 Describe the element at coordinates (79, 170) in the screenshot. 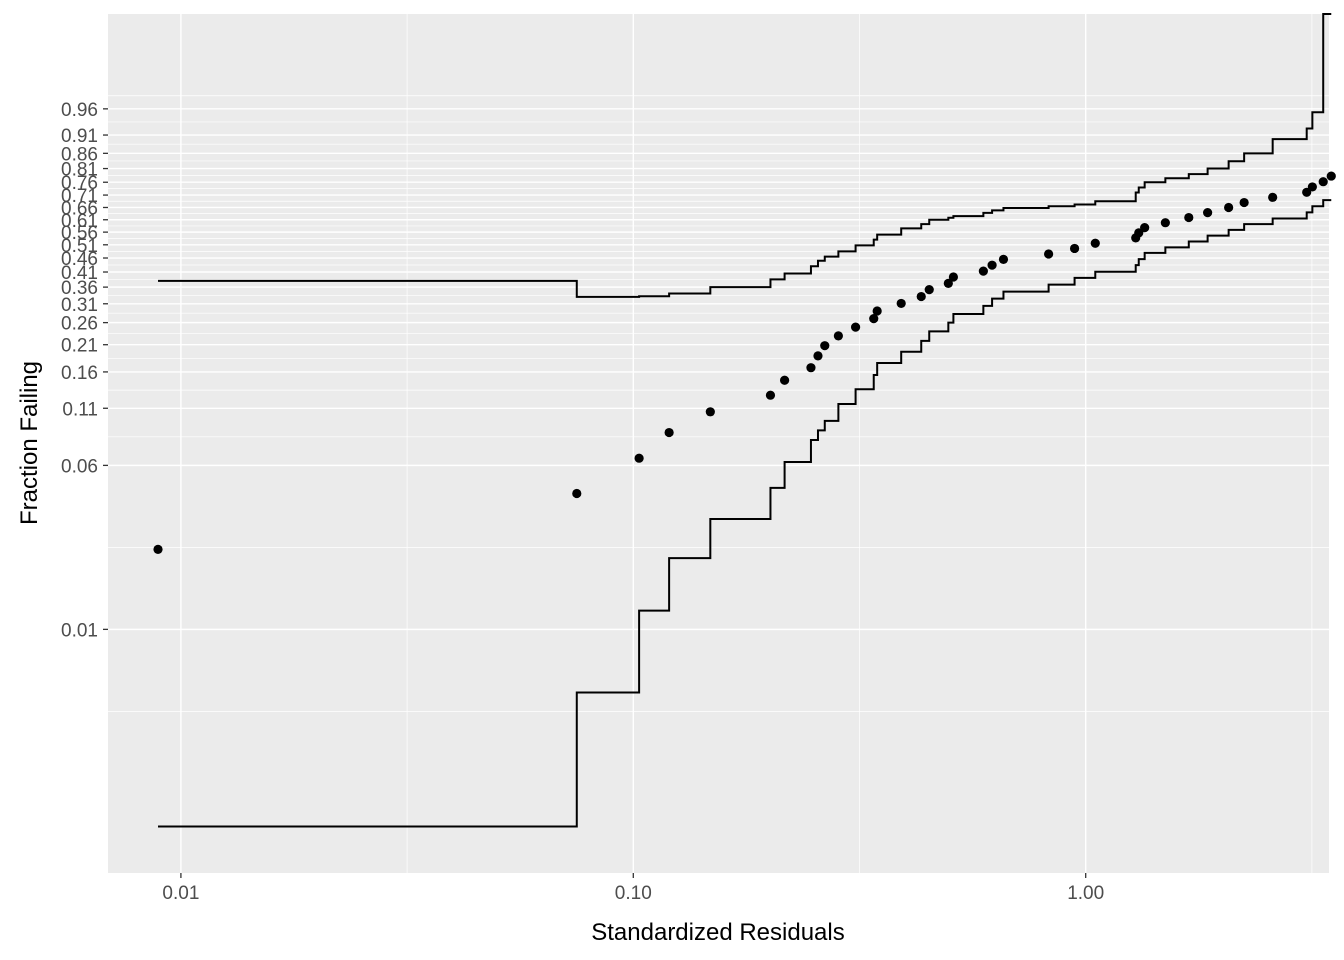

I see `y-tick-label: 0.81` at that location.